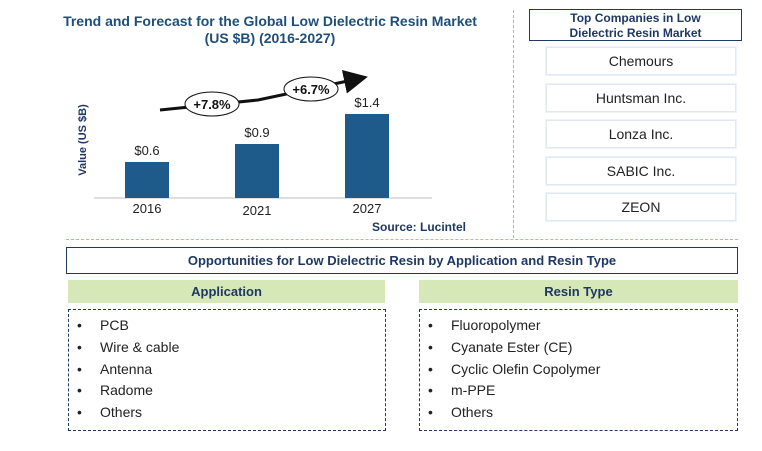  Describe the element at coordinates (270, 38) in the screenshot. I see `chart-title-line2: (US $B) (2016-2027)` at that location.